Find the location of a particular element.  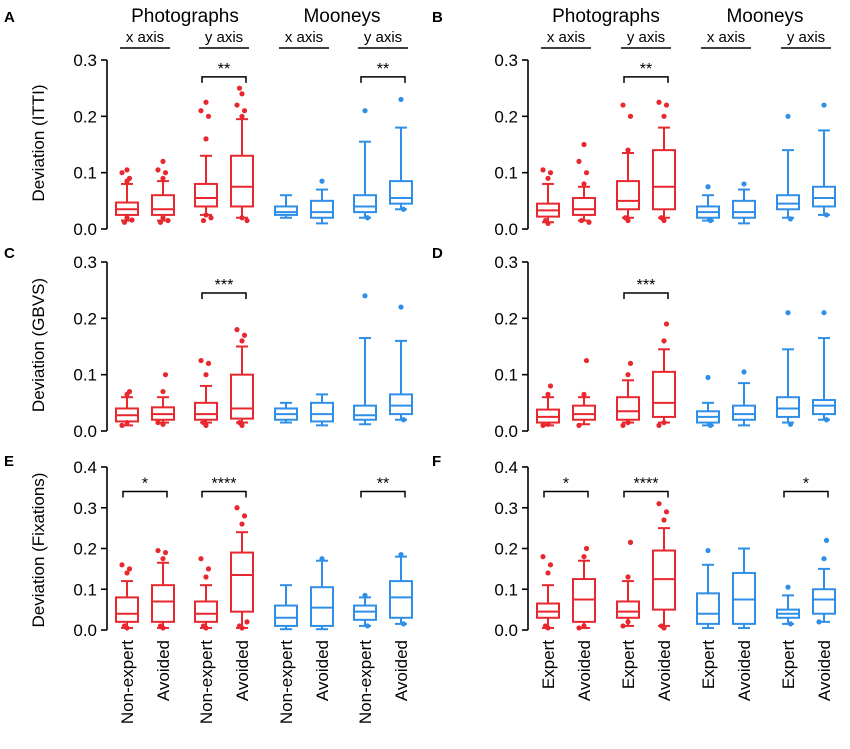

panel-a-plot: 0.0 0.1 0.2 0.3 ** ** is located at coordinates (243, 145).